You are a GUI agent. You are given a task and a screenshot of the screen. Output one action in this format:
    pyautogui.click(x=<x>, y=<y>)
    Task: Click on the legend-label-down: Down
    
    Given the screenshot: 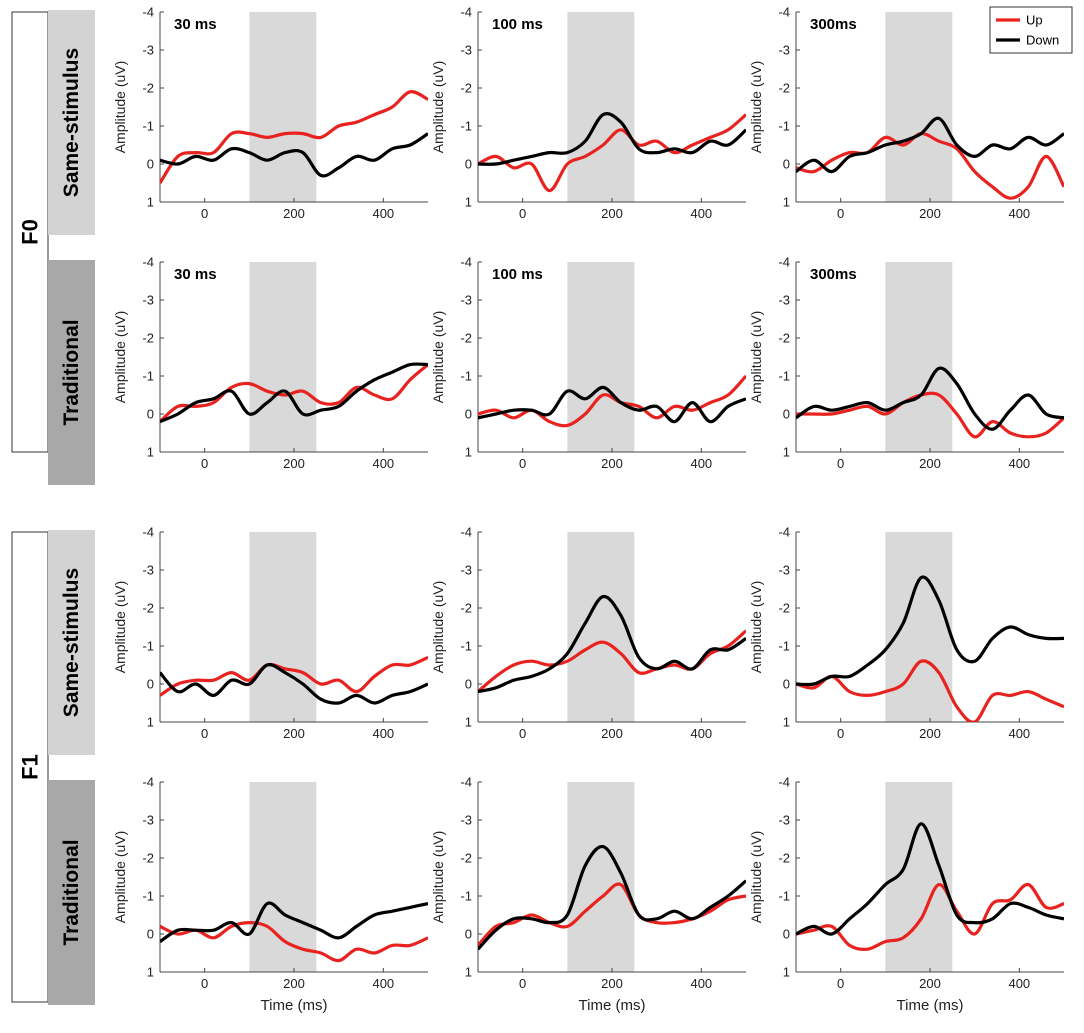 What is the action you would take?
    pyautogui.click(x=1042, y=40)
    